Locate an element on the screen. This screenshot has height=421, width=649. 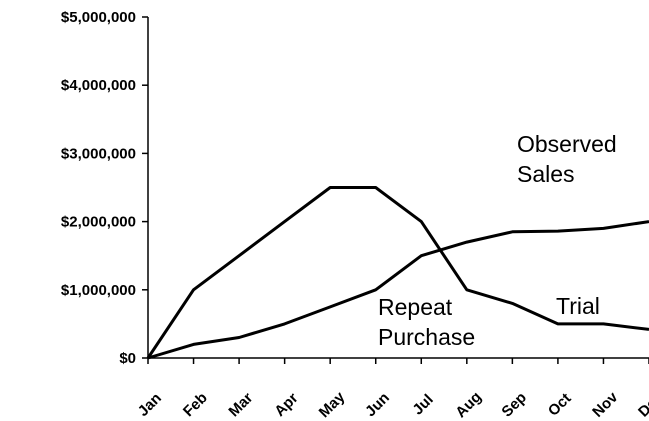
annotation-3: Trial is located at coordinates (578, 306).